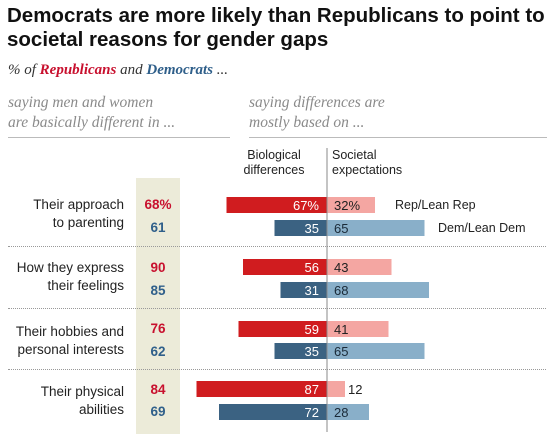  I want to click on rep-basically-different-value: 68%, so click(158, 204).